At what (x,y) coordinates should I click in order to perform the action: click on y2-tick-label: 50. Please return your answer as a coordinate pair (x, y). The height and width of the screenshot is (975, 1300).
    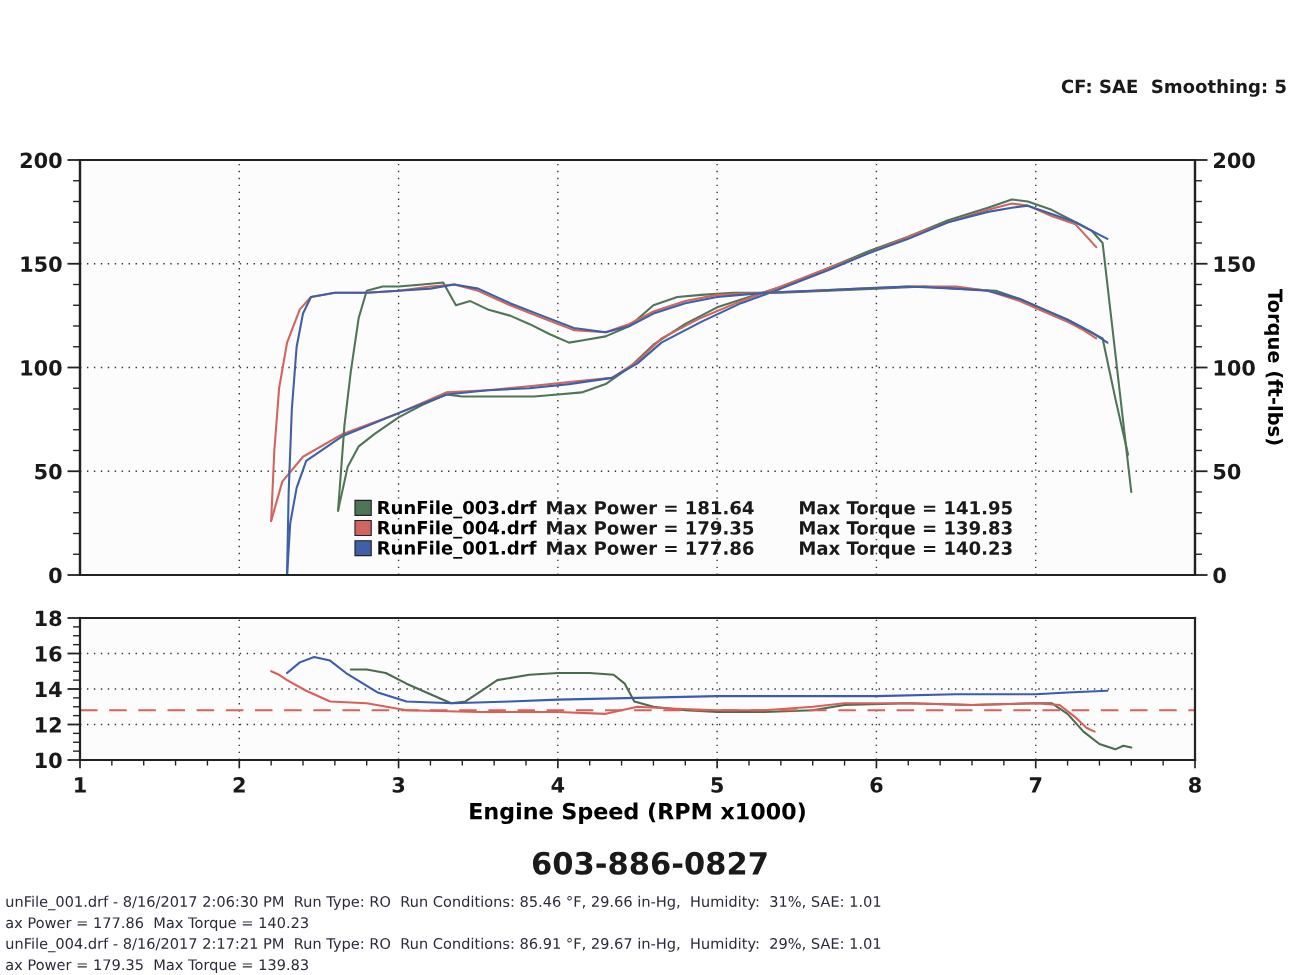
    Looking at the image, I should click on (1227, 471).